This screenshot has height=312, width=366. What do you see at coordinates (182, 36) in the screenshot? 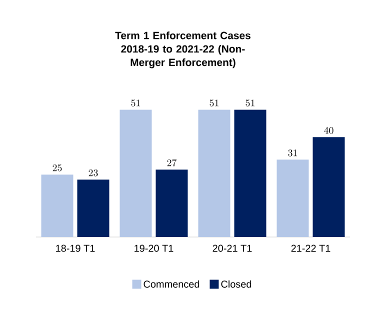
I see `chart-title: Term 1 Enforcement Cases` at bounding box center [182, 36].